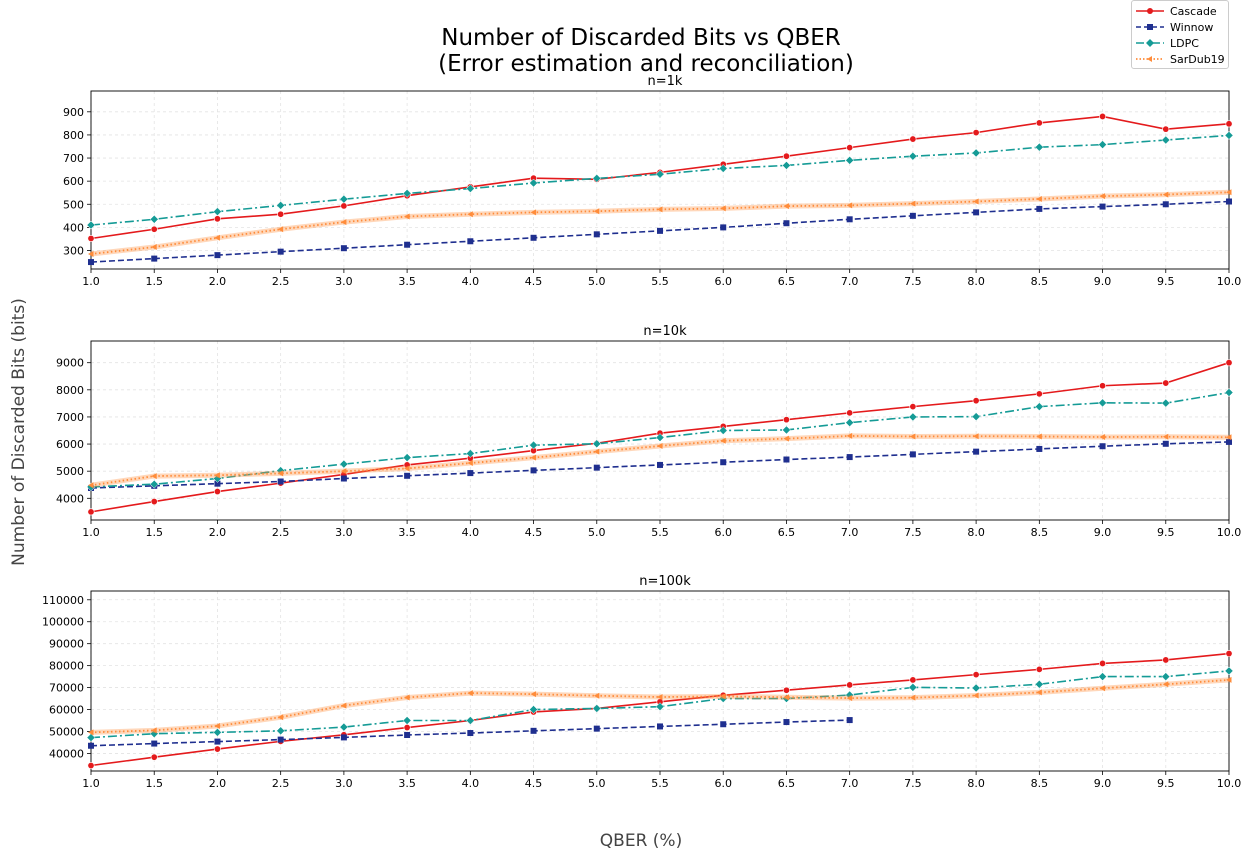  I want to click on y-tick-label: 900, so click(73, 112).